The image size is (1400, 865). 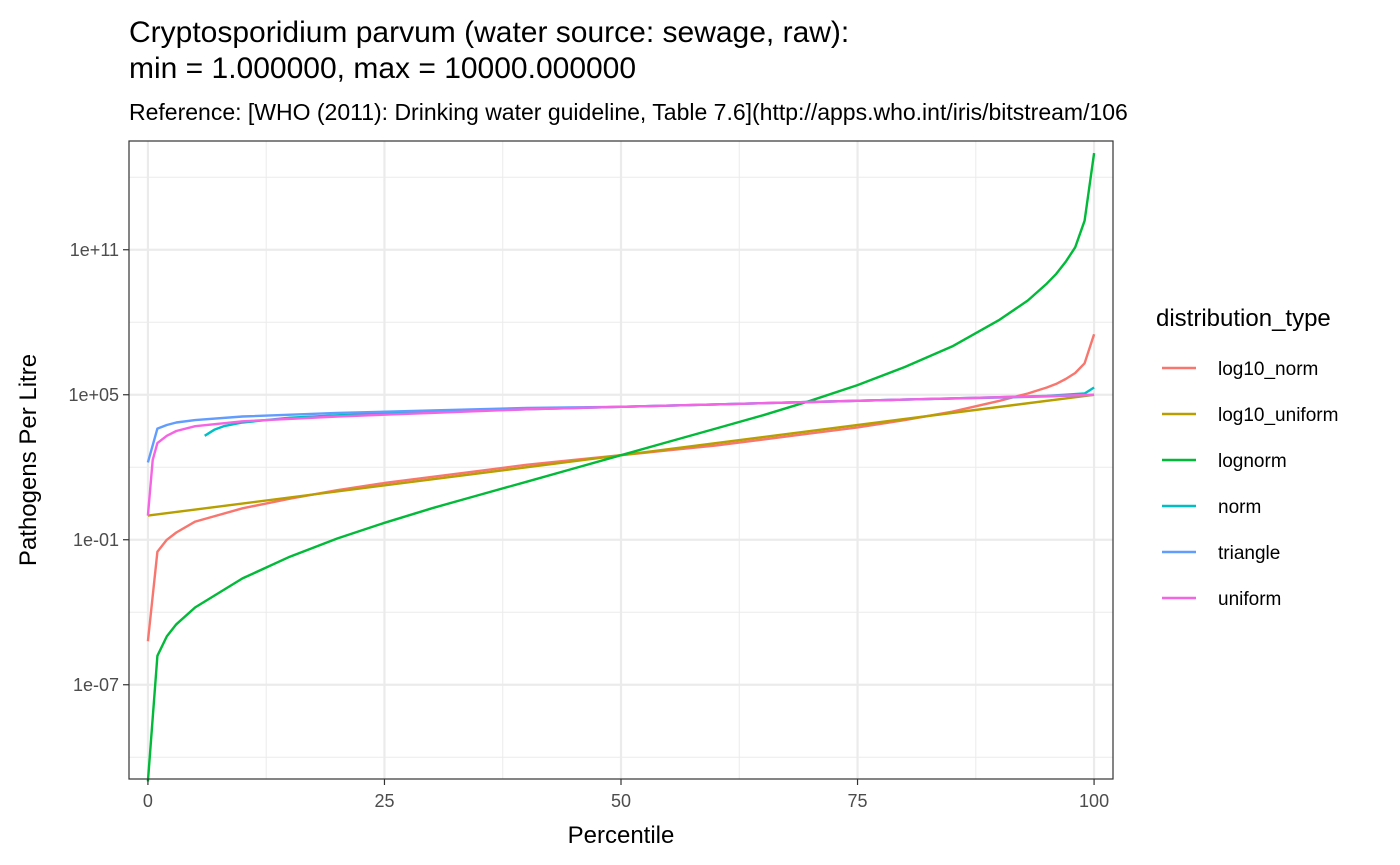 I want to click on chart-title-line2: min = 1.000000, max = 10000.000000, so click(x=382, y=68).